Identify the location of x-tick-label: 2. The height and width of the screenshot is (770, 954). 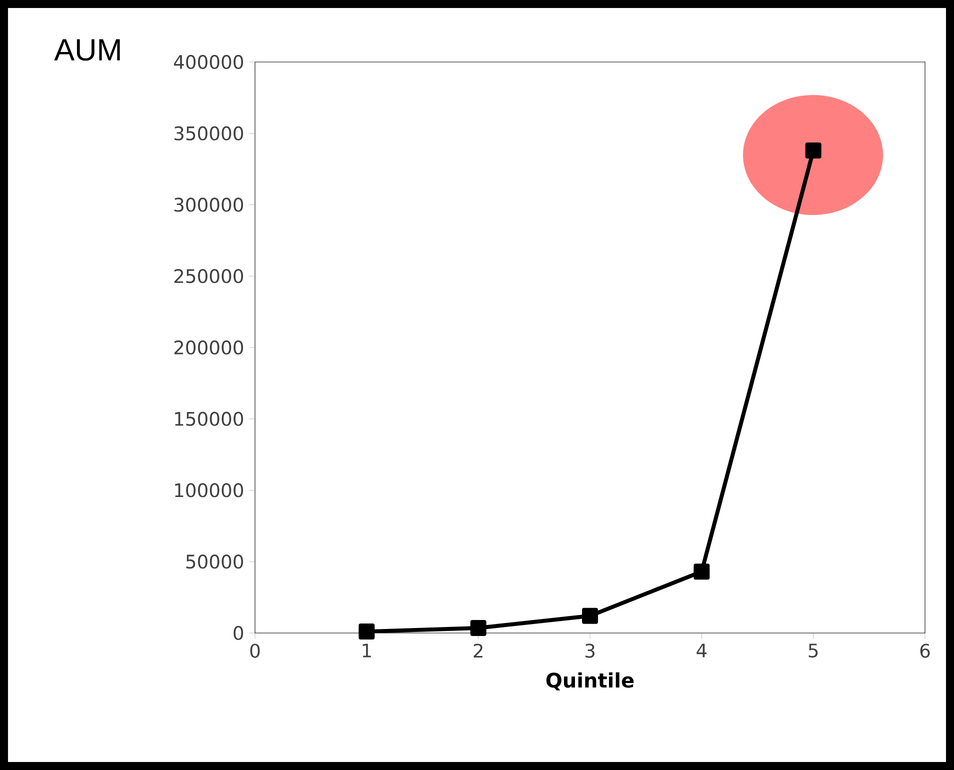
(478, 651).